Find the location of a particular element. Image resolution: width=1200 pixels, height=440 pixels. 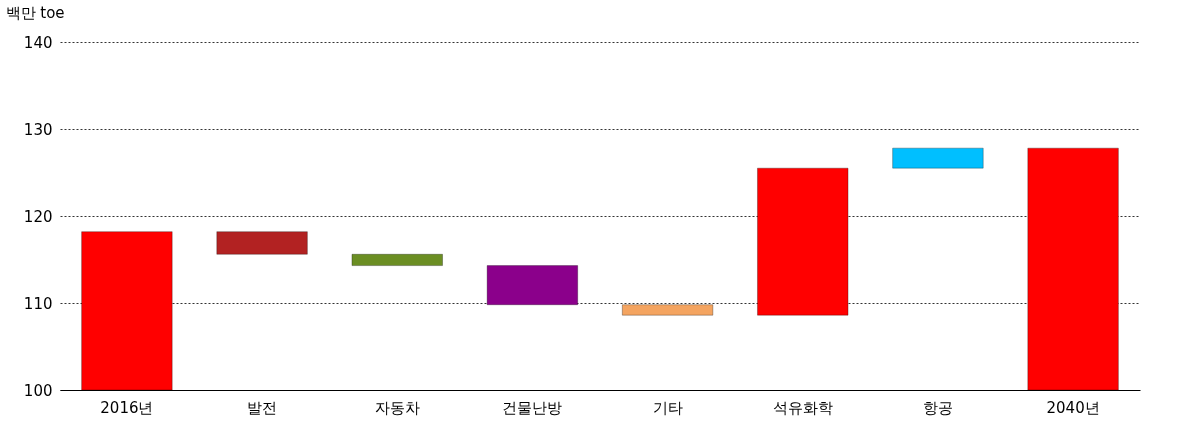

y-tick-label: 100 is located at coordinates (38, 390).